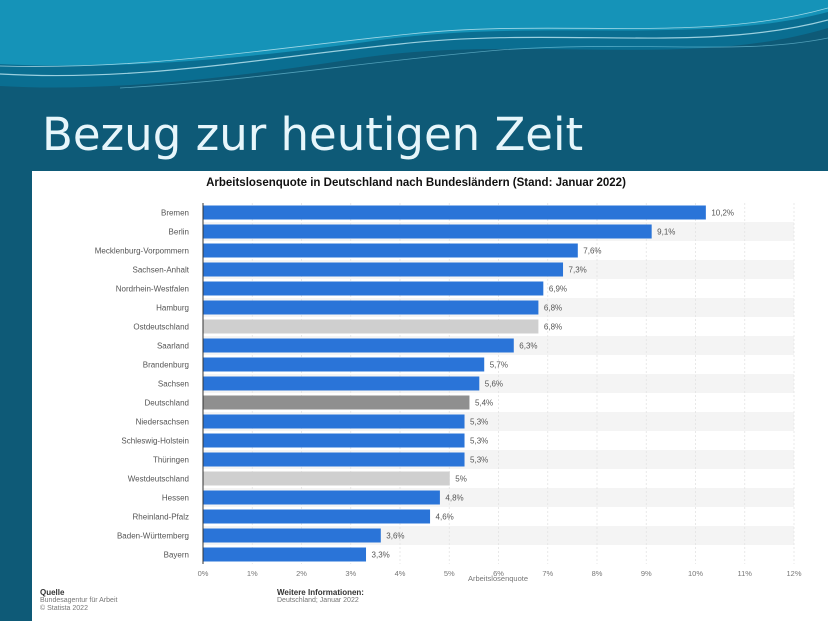  I want to click on value-label: 6,3%, so click(528, 346).